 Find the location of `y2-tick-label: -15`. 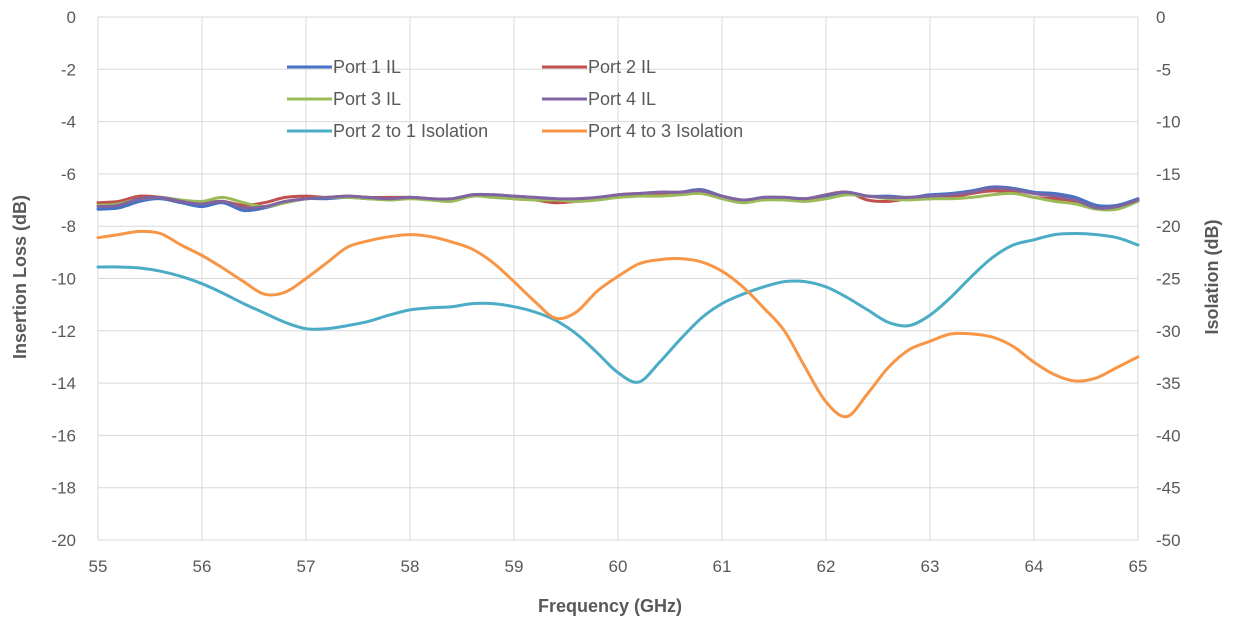

y2-tick-label: -15 is located at coordinates (1168, 174).